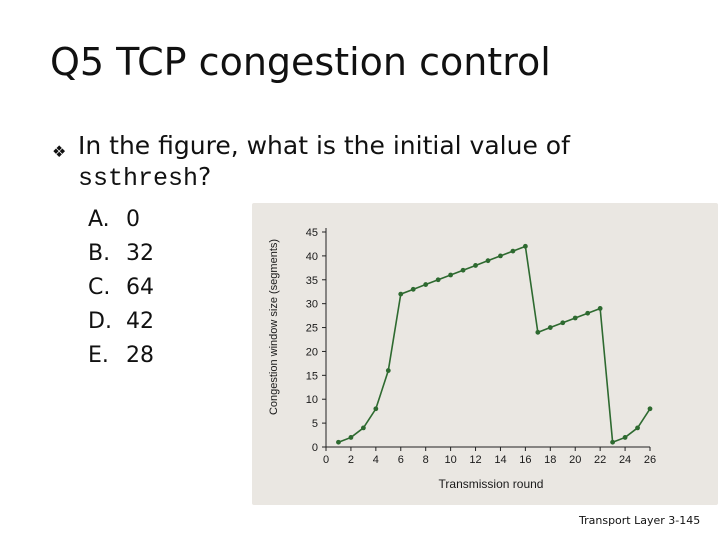  What do you see at coordinates (140, 321) in the screenshot?
I see `option-value: 42` at bounding box center [140, 321].